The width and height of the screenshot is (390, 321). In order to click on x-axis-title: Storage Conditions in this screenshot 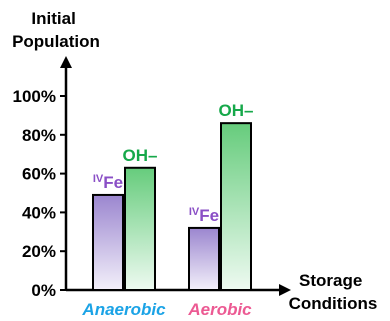, I will do `click(333, 292)`.